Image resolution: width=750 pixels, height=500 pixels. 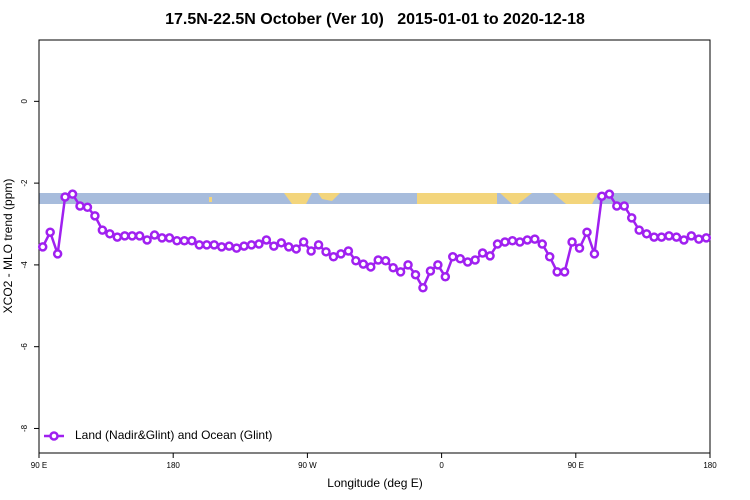 What do you see at coordinates (24, 265) in the screenshot?
I see `y-tick-label: -4` at bounding box center [24, 265].